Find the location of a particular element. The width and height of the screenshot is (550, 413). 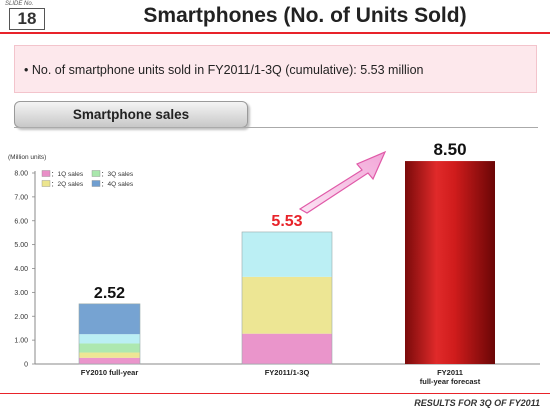

legend-label: ：2Q sales is located at coordinates (67, 184).